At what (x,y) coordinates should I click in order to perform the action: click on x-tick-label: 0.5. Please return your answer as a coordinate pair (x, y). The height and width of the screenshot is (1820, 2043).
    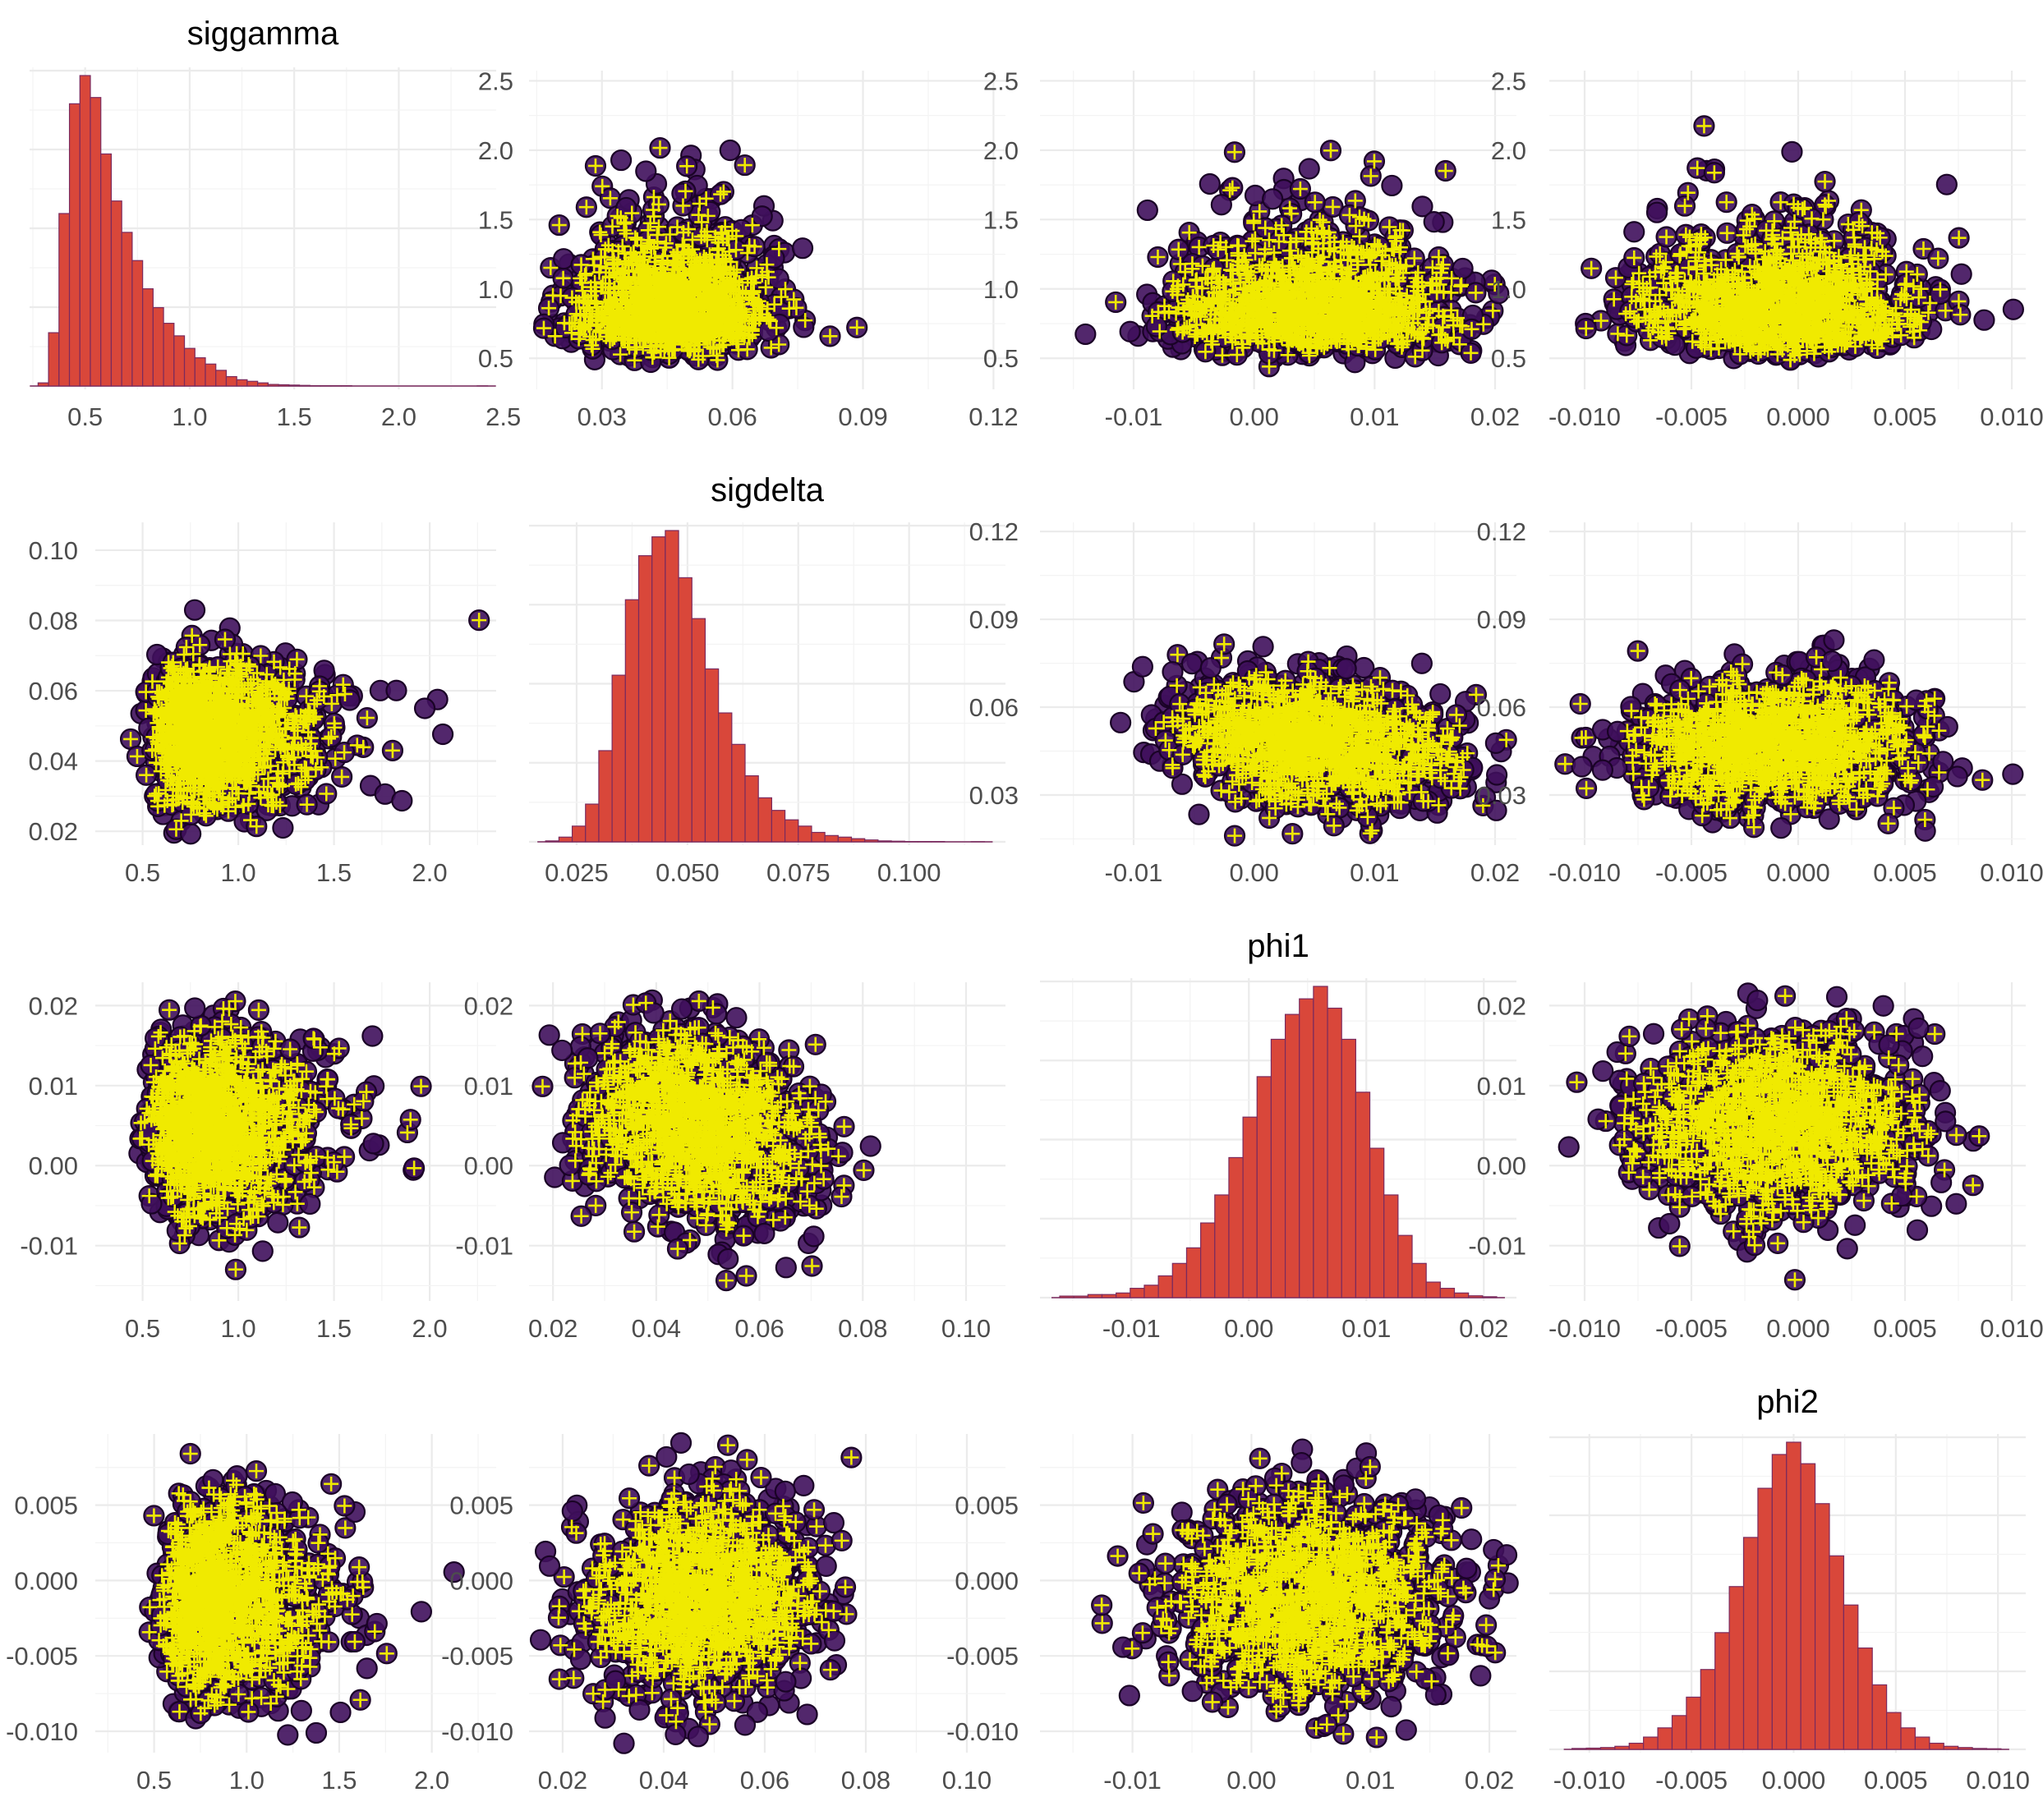
    Looking at the image, I should click on (85, 416).